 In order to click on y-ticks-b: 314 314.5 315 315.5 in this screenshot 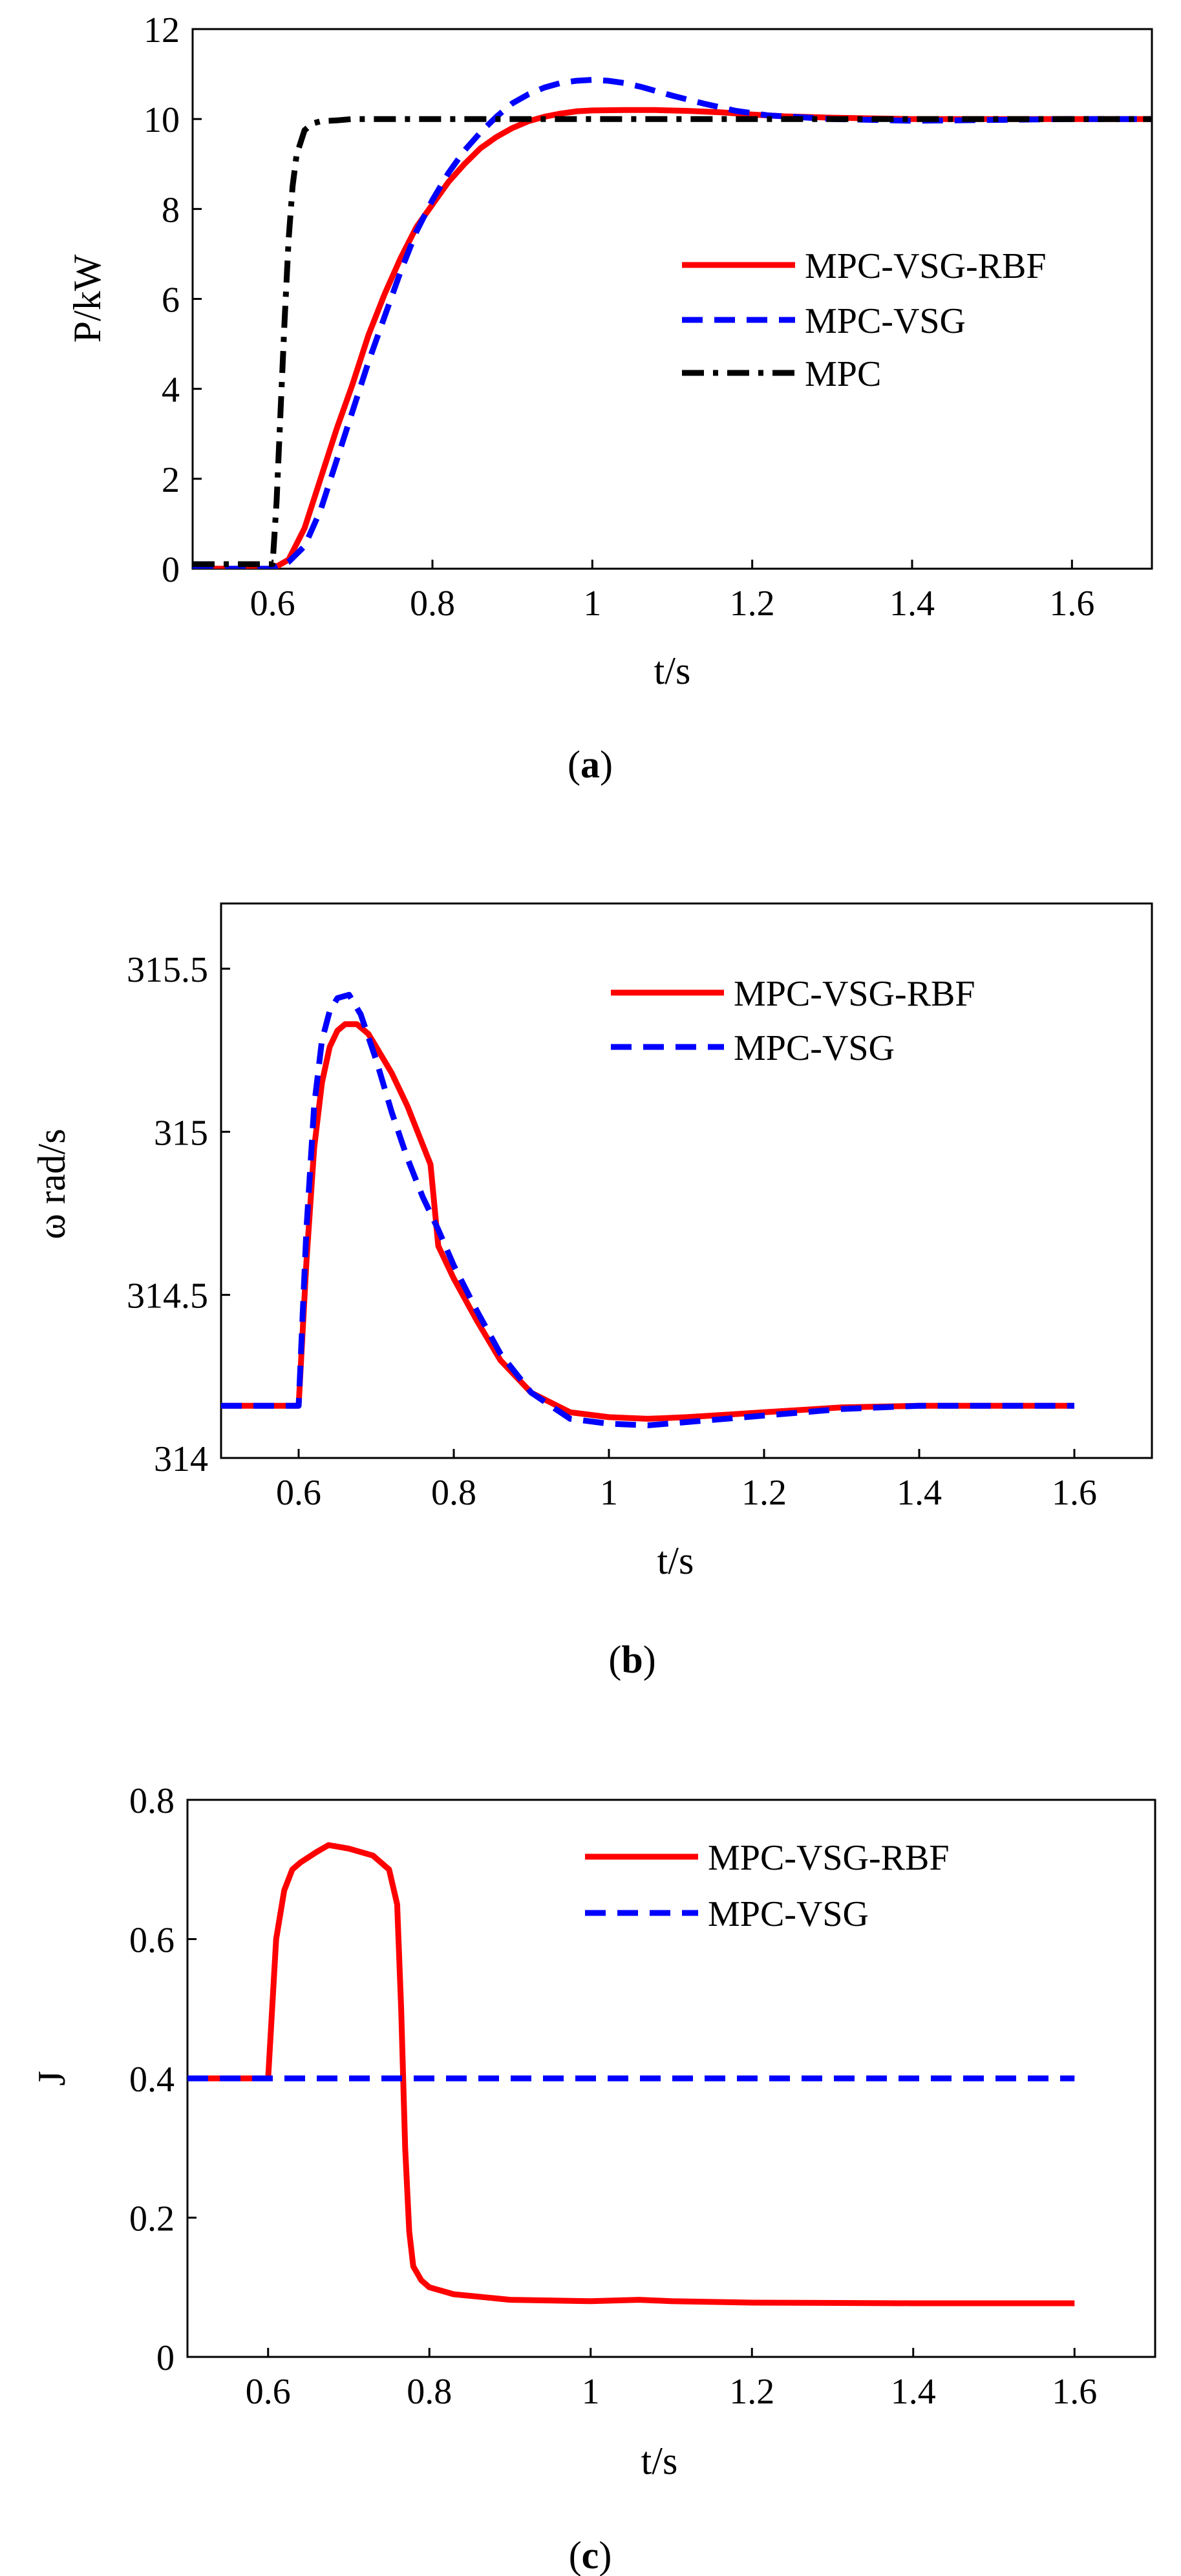, I will do `click(178, 1214)`.